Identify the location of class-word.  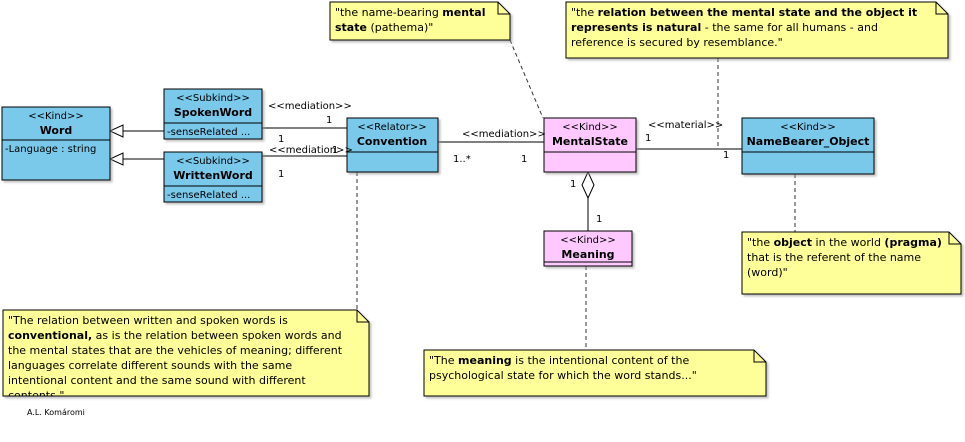
(56, 143).